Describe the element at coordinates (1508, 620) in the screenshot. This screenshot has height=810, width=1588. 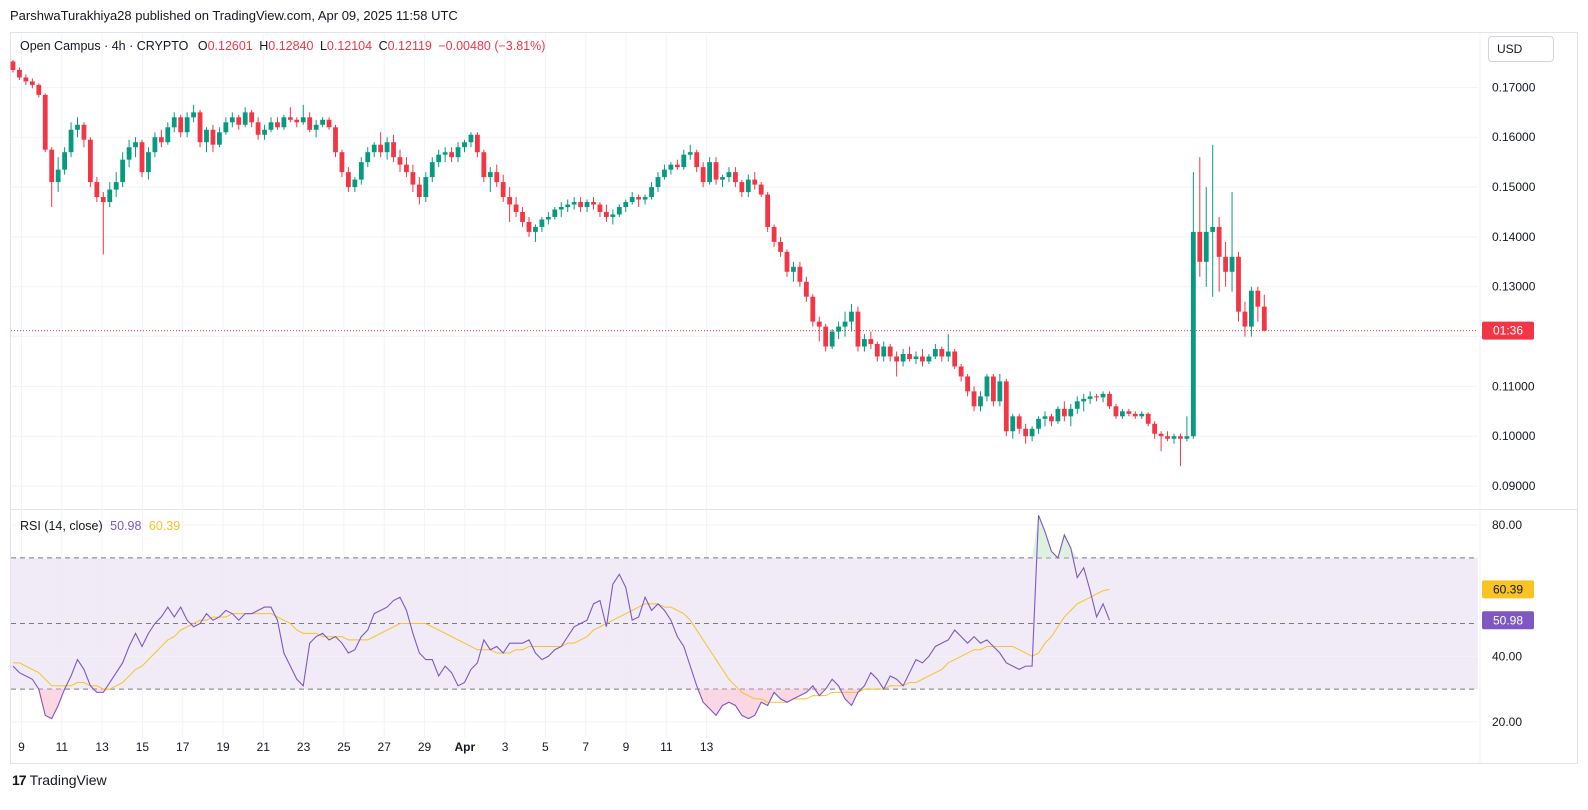
I see `rsi-value-tag` at that location.